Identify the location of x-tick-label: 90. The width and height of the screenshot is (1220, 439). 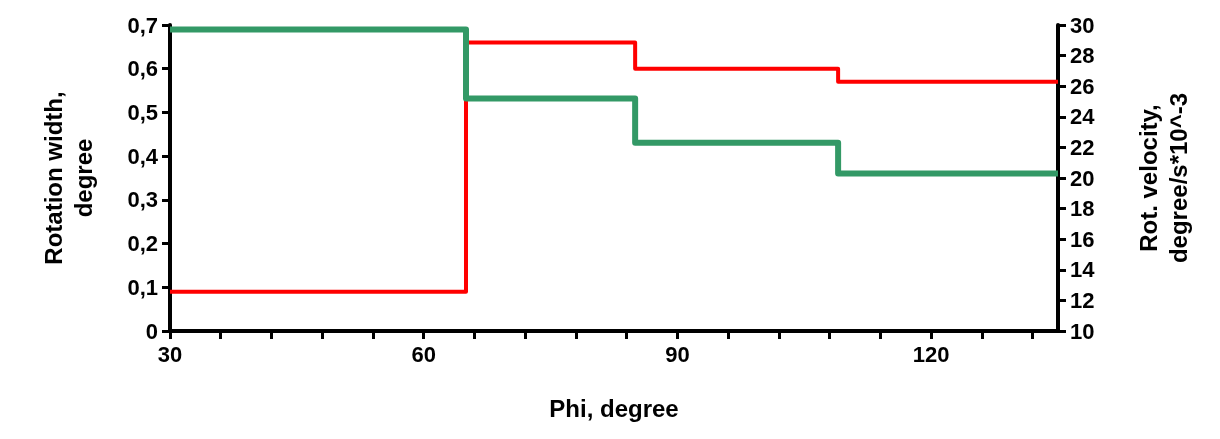
(677, 354).